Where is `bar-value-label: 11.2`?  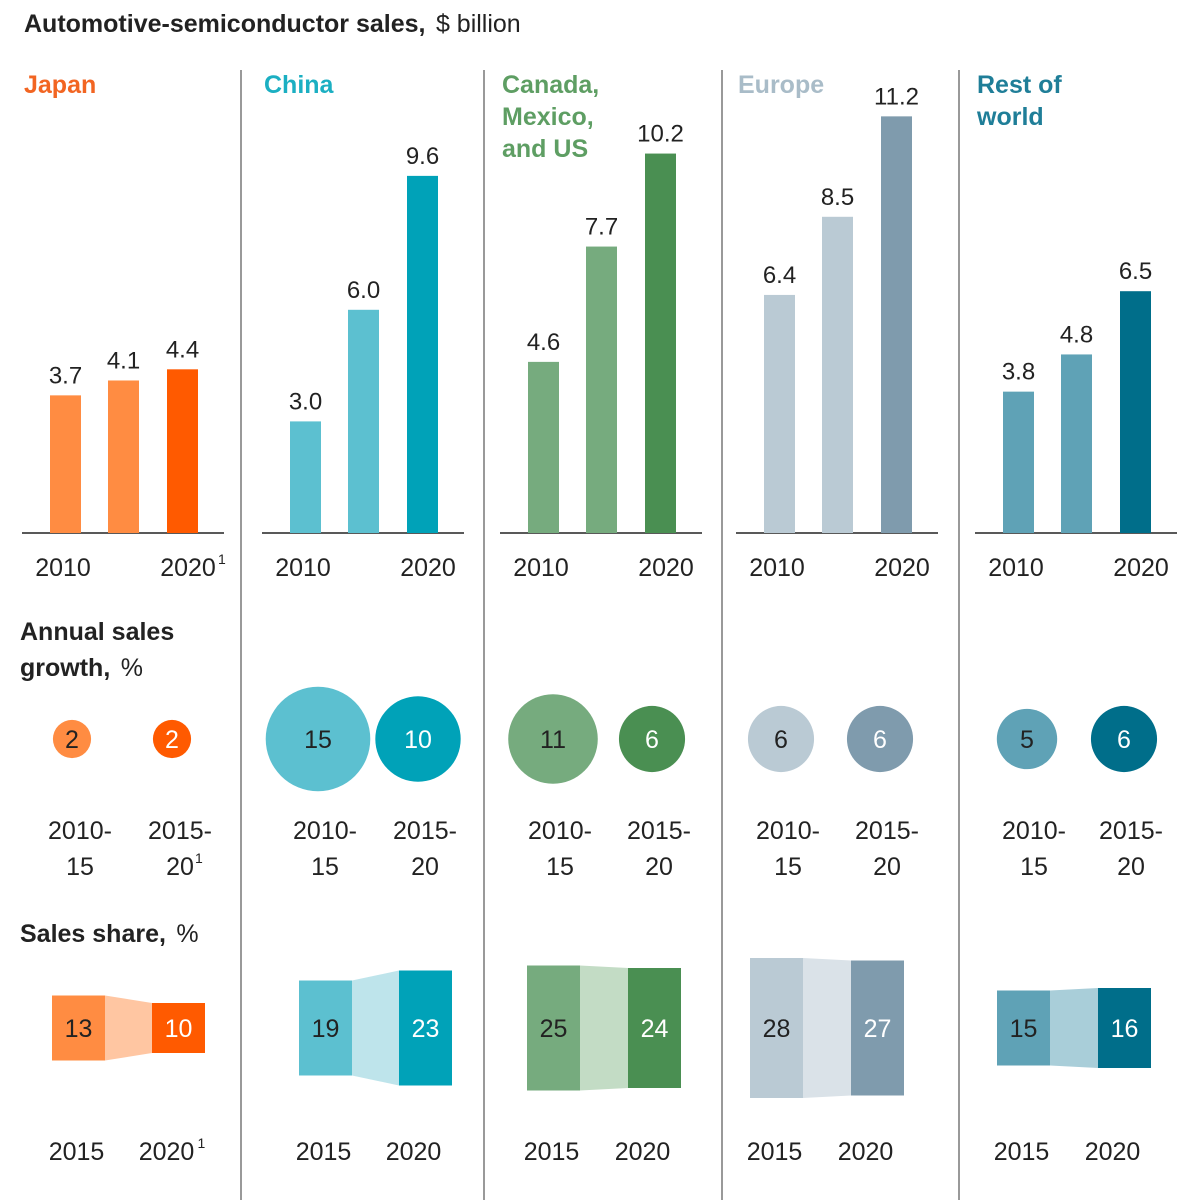 bar-value-label: 11.2 is located at coordinates (896, 96).